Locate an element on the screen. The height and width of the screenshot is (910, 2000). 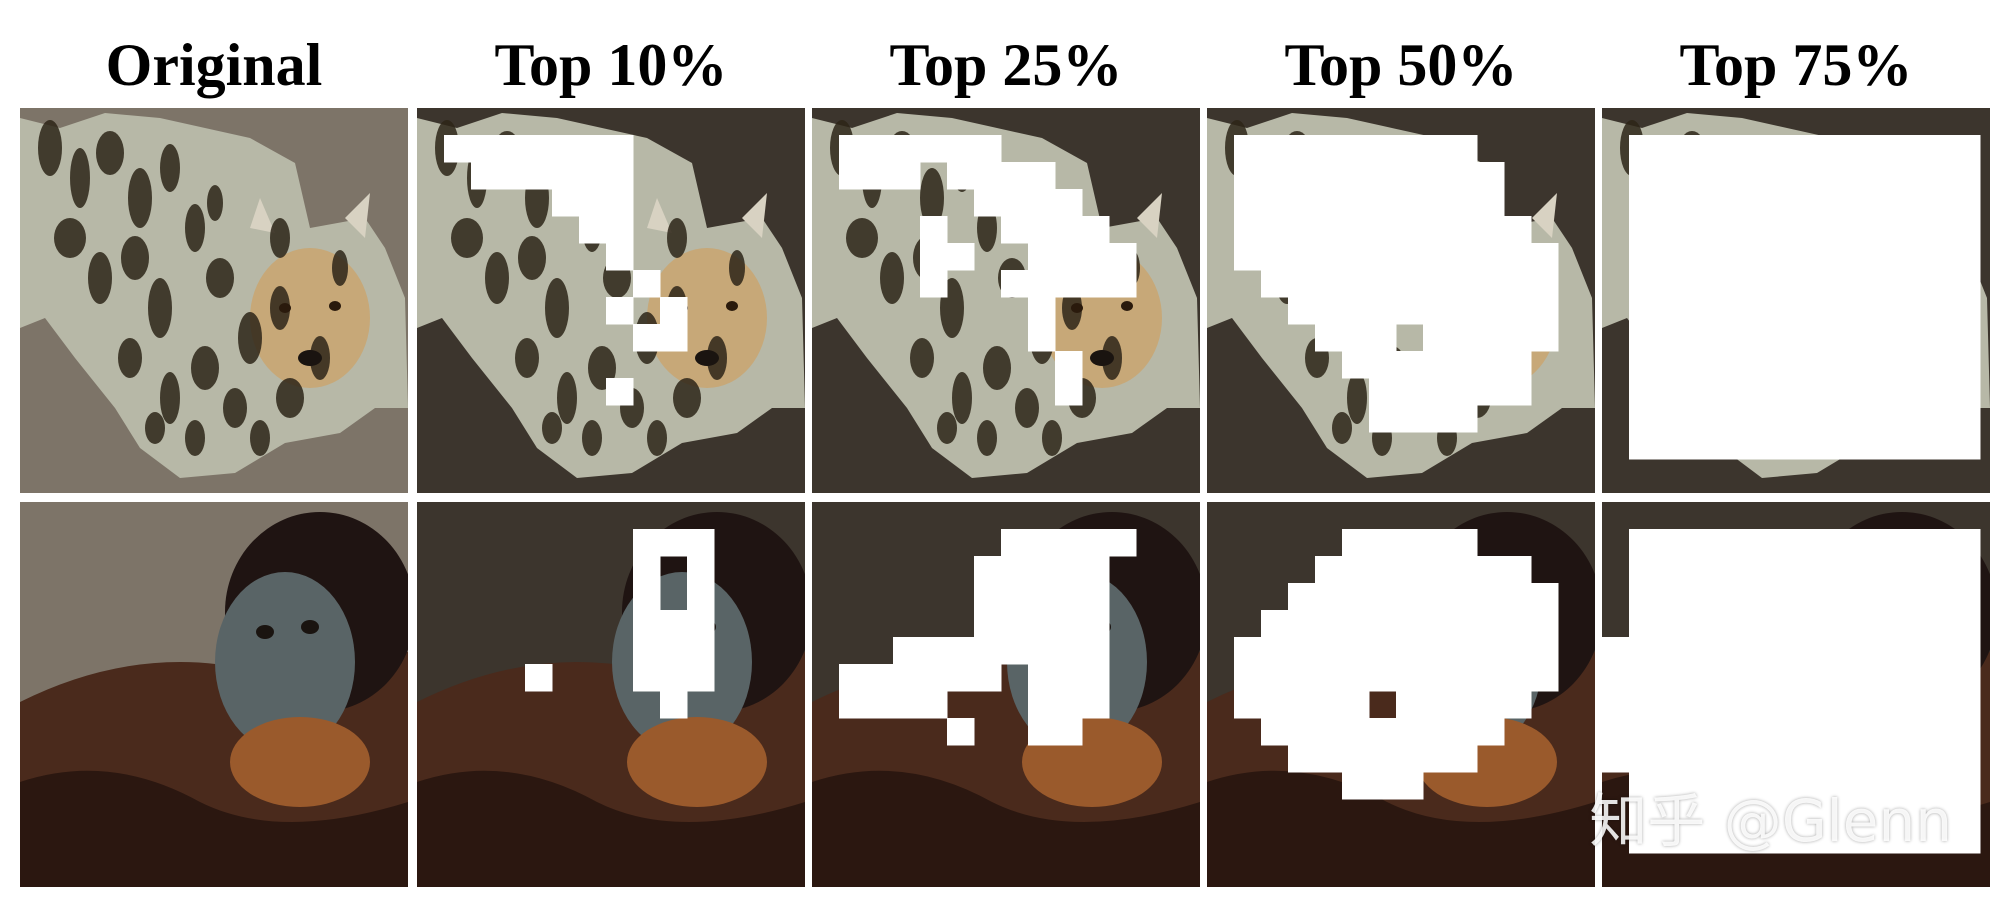
cheetah-face is located at coordinates (310, 318).